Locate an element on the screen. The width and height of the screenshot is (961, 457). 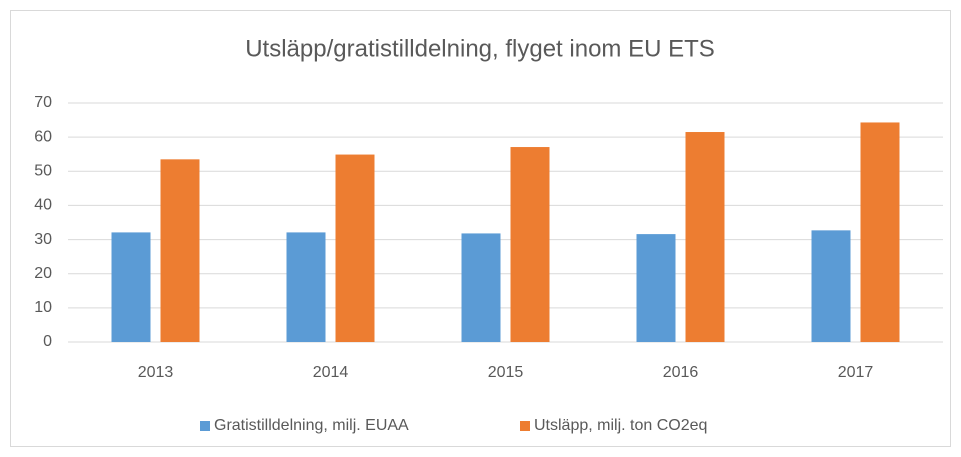
y-tick-label: 70 is located at coordinates (43, 102).